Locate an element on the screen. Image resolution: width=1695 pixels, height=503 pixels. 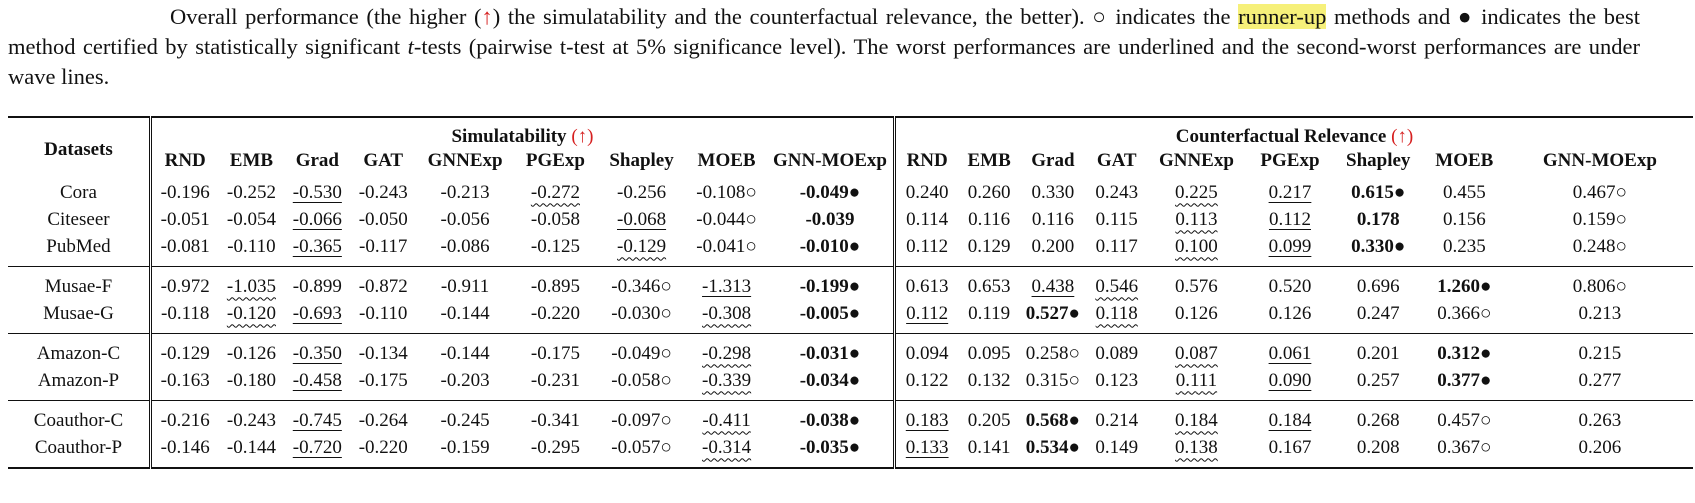
dataset-cell: PubMed is located at coordinates (78, 246).